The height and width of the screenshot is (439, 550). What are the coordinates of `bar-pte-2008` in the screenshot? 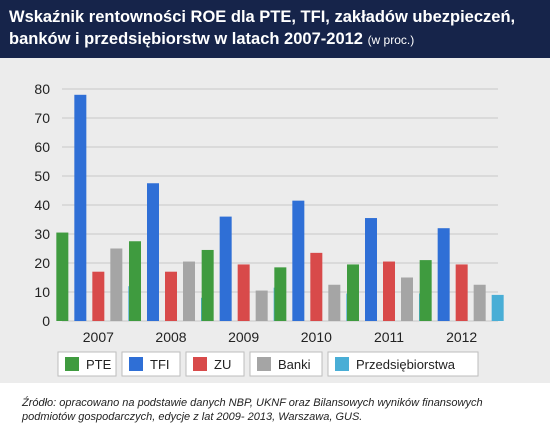 It's located at (135, 281).